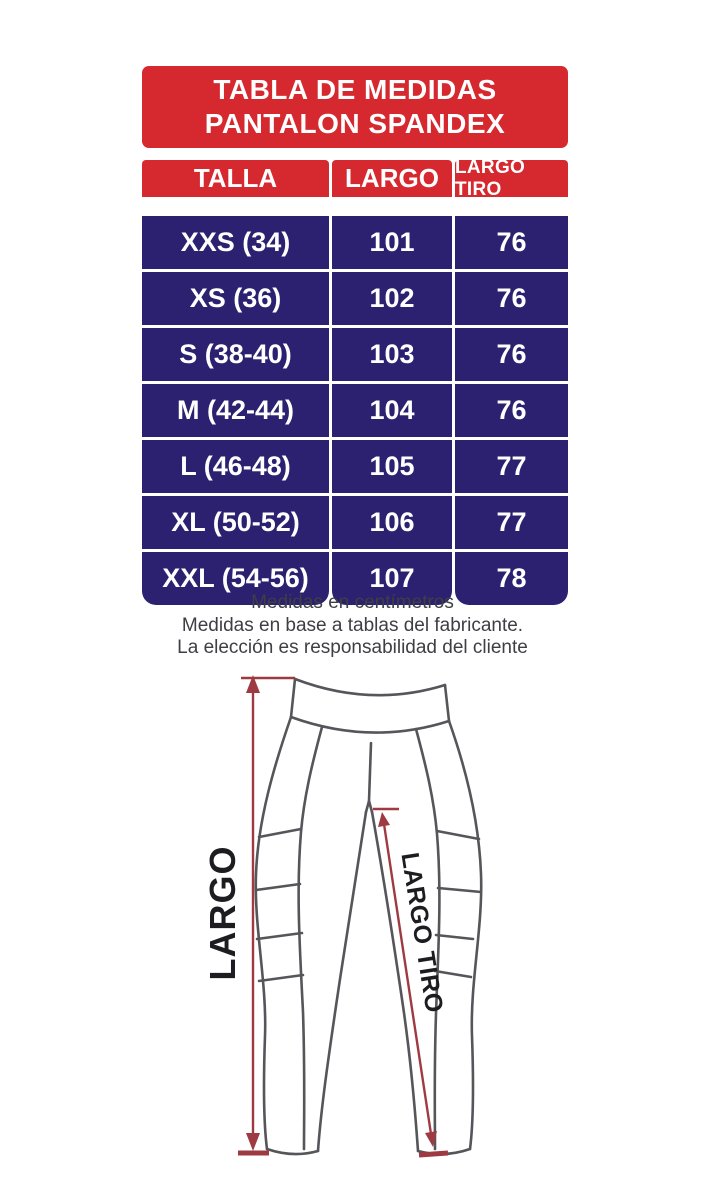 Image resolution: width=705 pixels, height=1200 pixels. Describe the element at coordinates (293, 698) in the screenshot. I see `waistband-left-edge` at that location.